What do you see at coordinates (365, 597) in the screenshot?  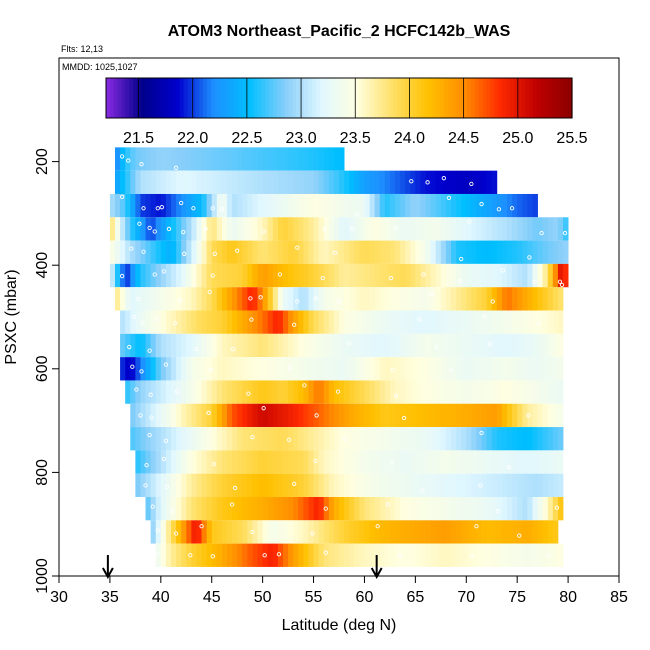 I see `x-tick-label: 60` at bounding box center [365, 597].